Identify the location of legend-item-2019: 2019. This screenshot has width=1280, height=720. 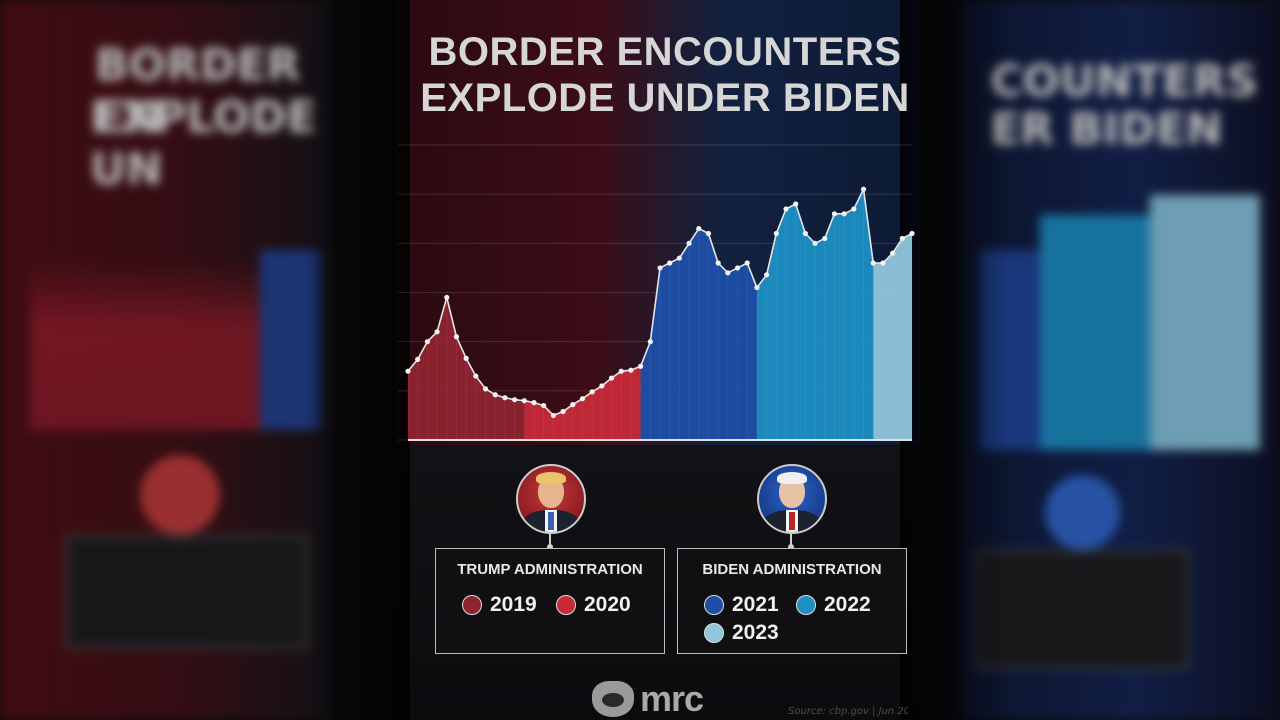
(499, 605).